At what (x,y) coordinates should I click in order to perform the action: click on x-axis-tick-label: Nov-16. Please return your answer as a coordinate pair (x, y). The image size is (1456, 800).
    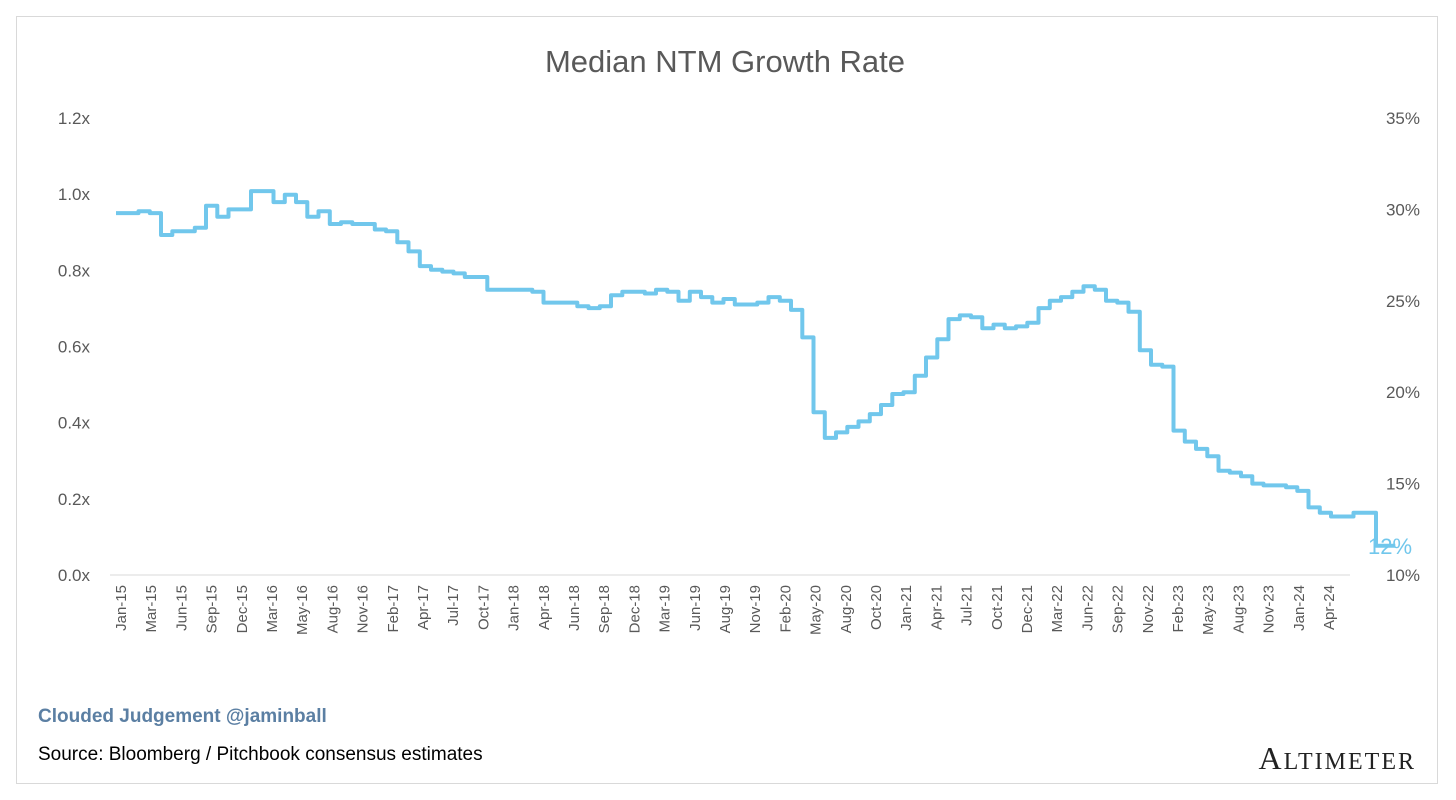
    Looking at the image, I should click on (363, 609).